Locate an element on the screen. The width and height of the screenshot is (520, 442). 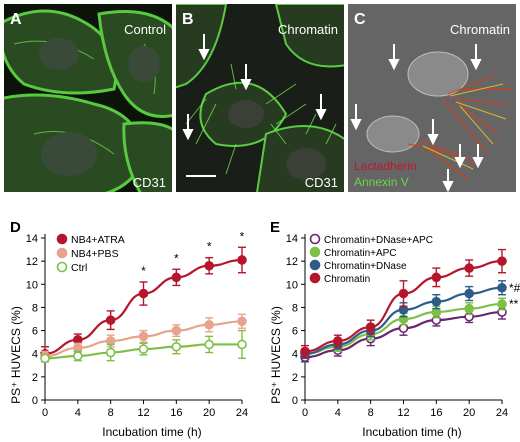
chart-e-xlabel: Incubation time (h) is located at coordinates (411, 432).